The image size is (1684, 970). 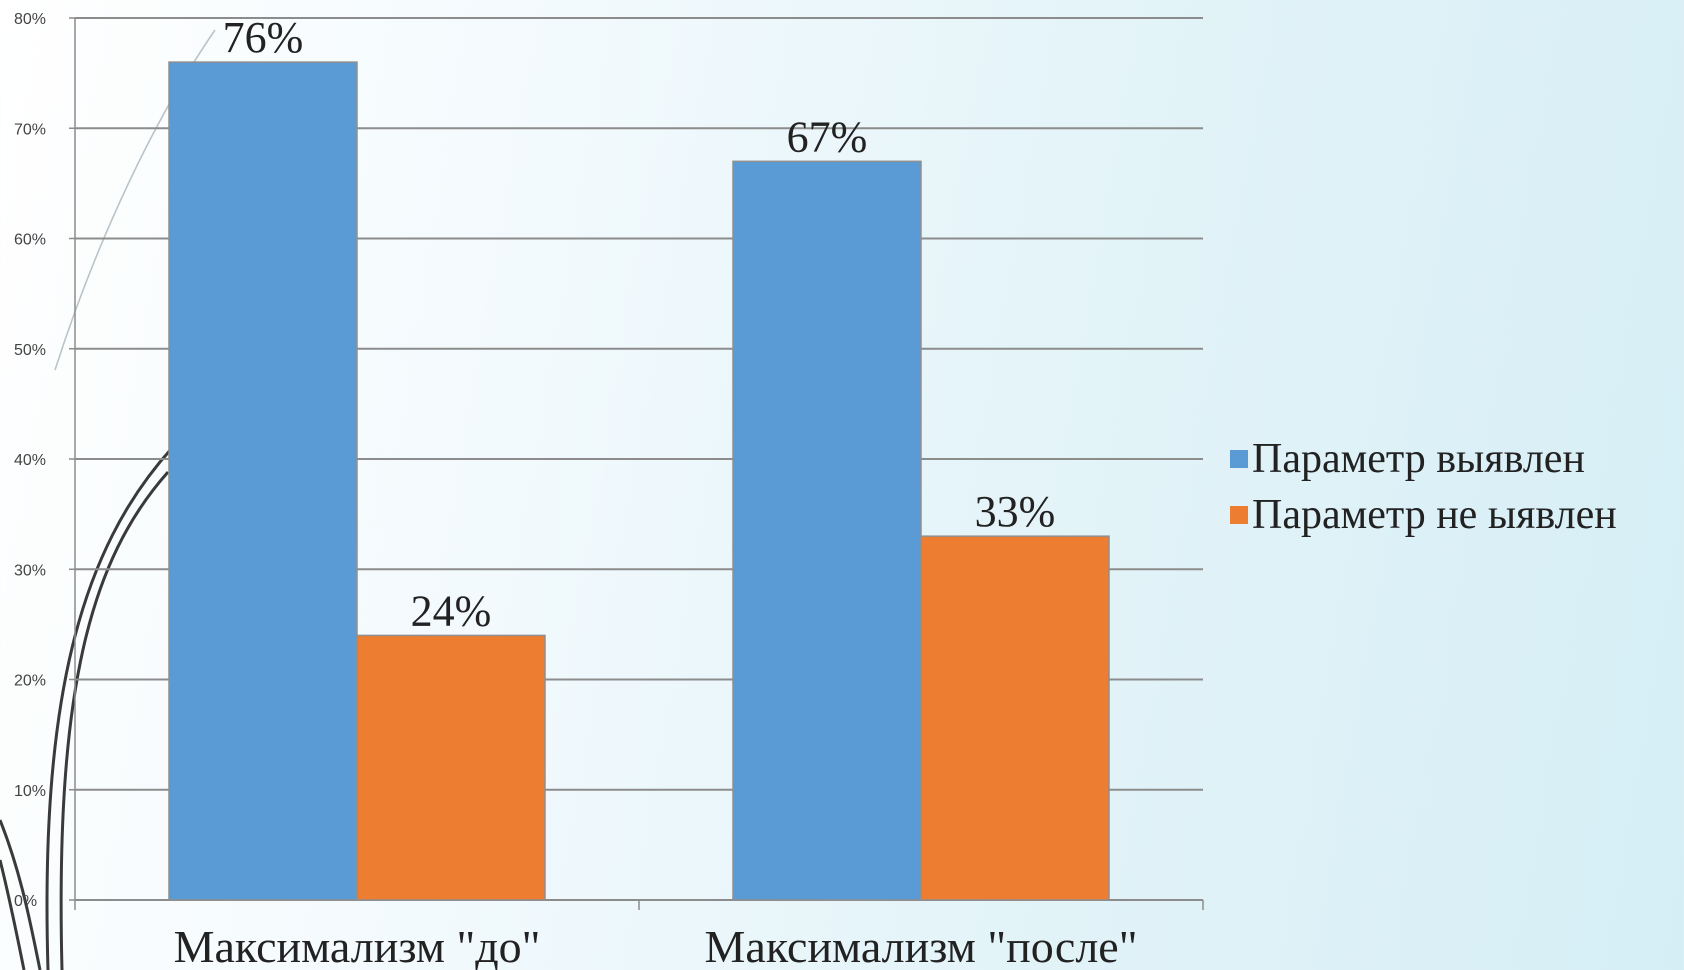 What do you see at coordinates (263, 37) in the screenshot?
I see `data-label: 76%` at bounding box center [263, 37].